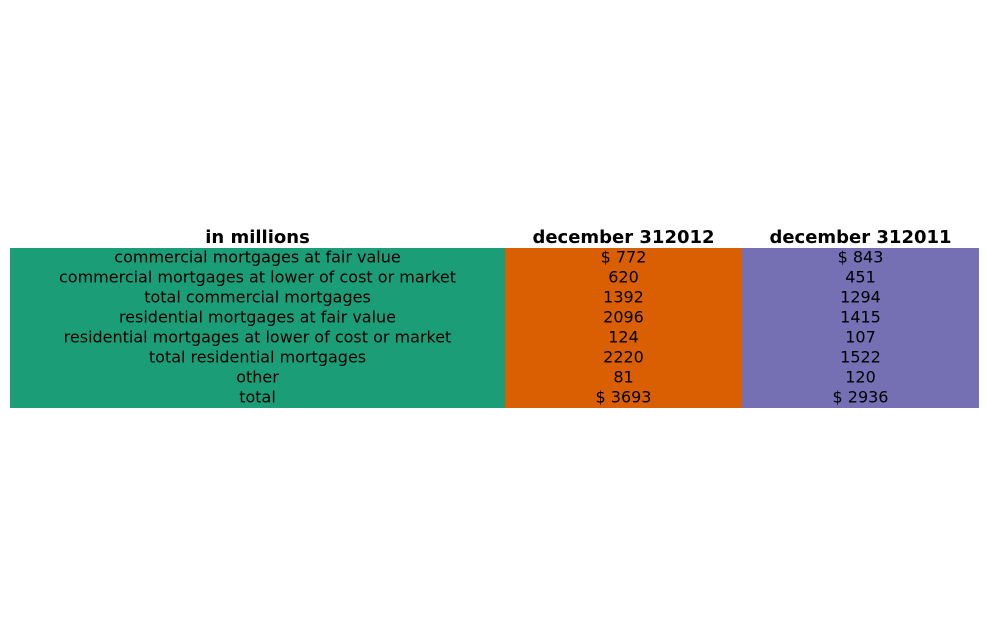  I want to click on table-cell: 1392, so click(623, 297).